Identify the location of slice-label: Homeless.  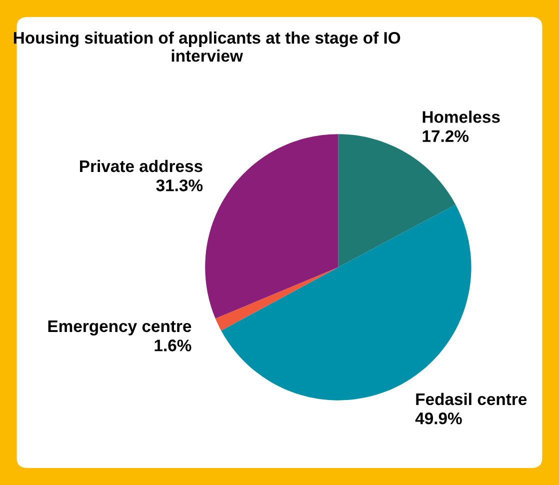
(461, 116).